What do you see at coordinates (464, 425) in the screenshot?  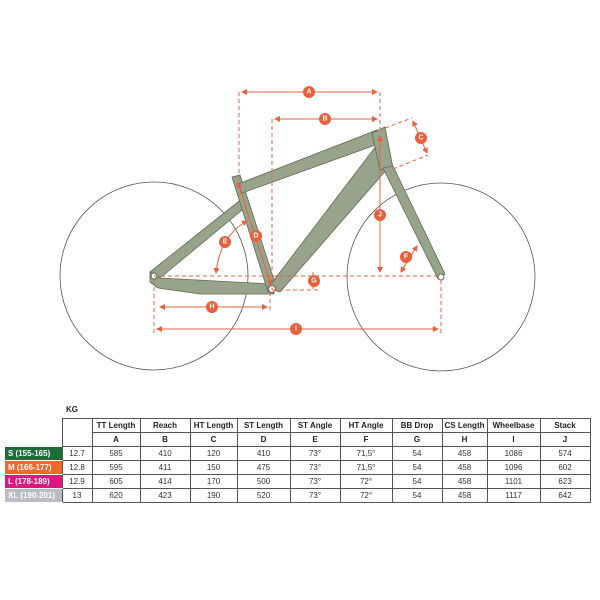 I see `column-header: CS Length` at bounding box center [464, 425].